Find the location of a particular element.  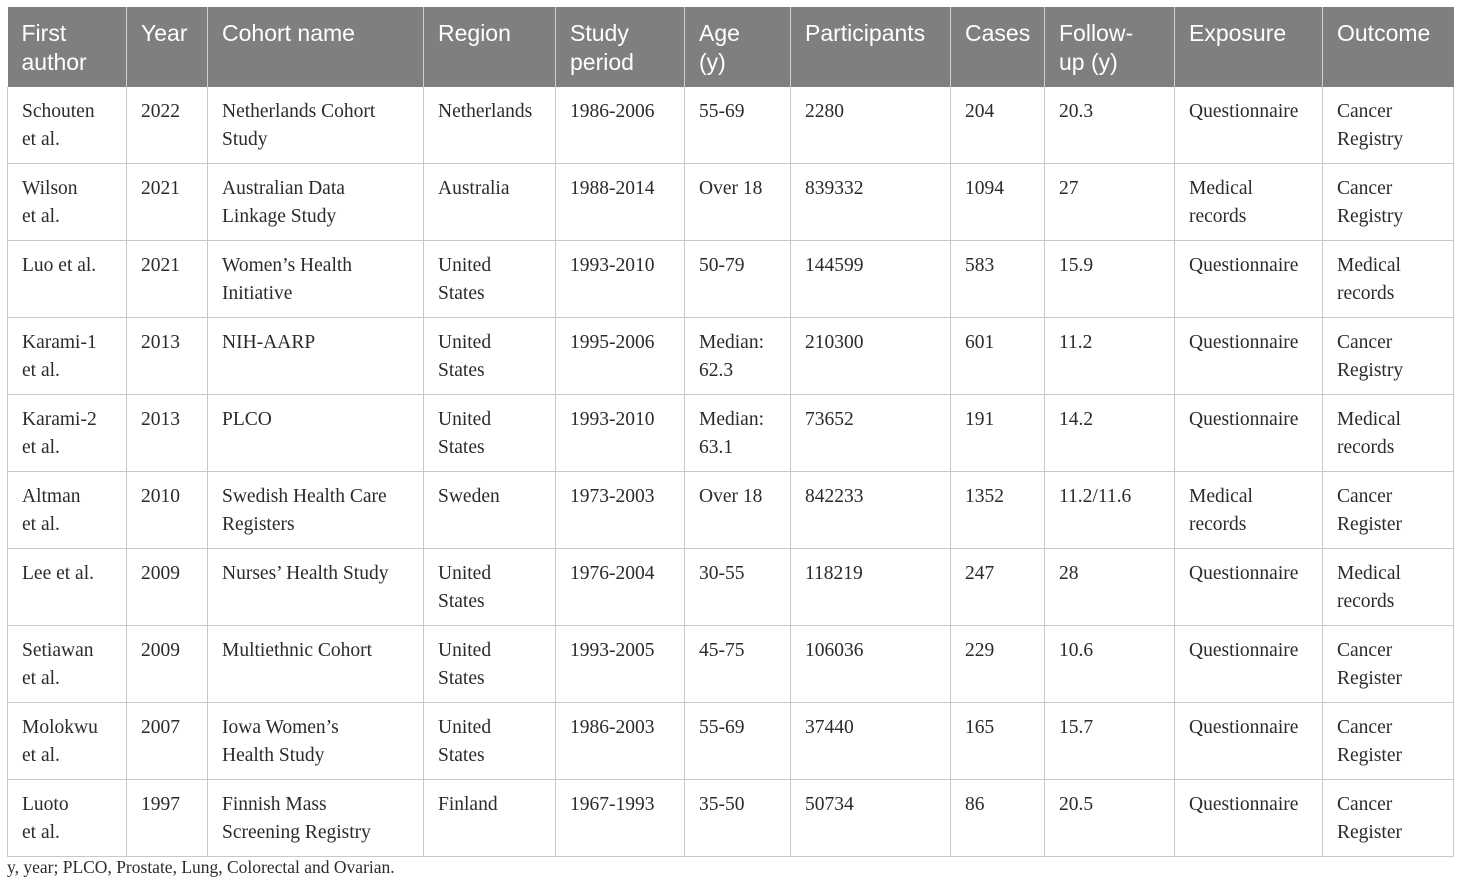

table-cell: 2009 is located at coordinates (167, 587).